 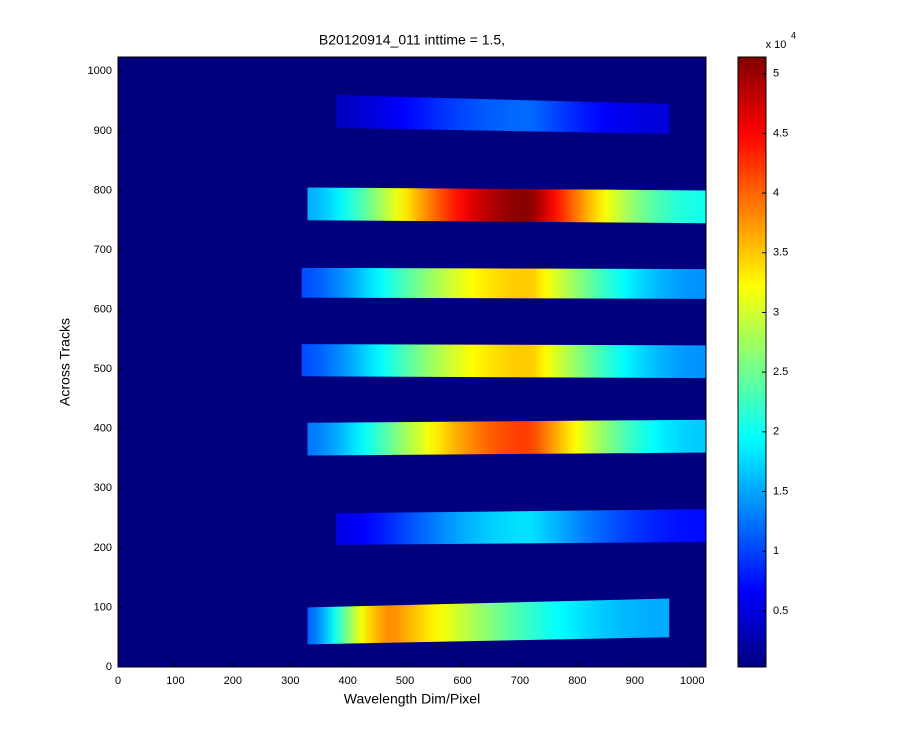 What do you see at coordinates (577, 681) in the screenshot?
I see `x-tick-label: 800` at bounding box center [577, 681].